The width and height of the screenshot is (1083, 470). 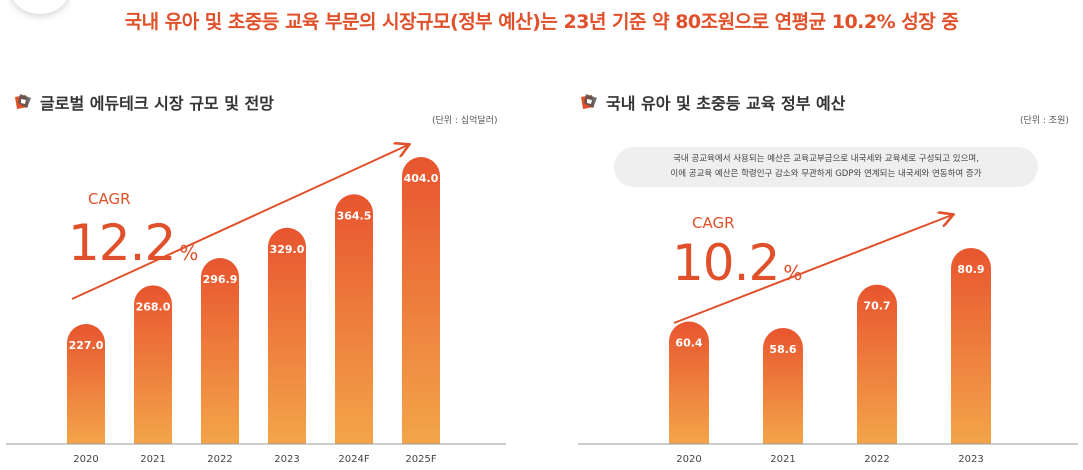 What do you see at coordinates (726, 103) in the screenshot?
I see `right-title-text: 국내 유아 및 초중등 교육 정부 예산` at bounding box center [726, 103].